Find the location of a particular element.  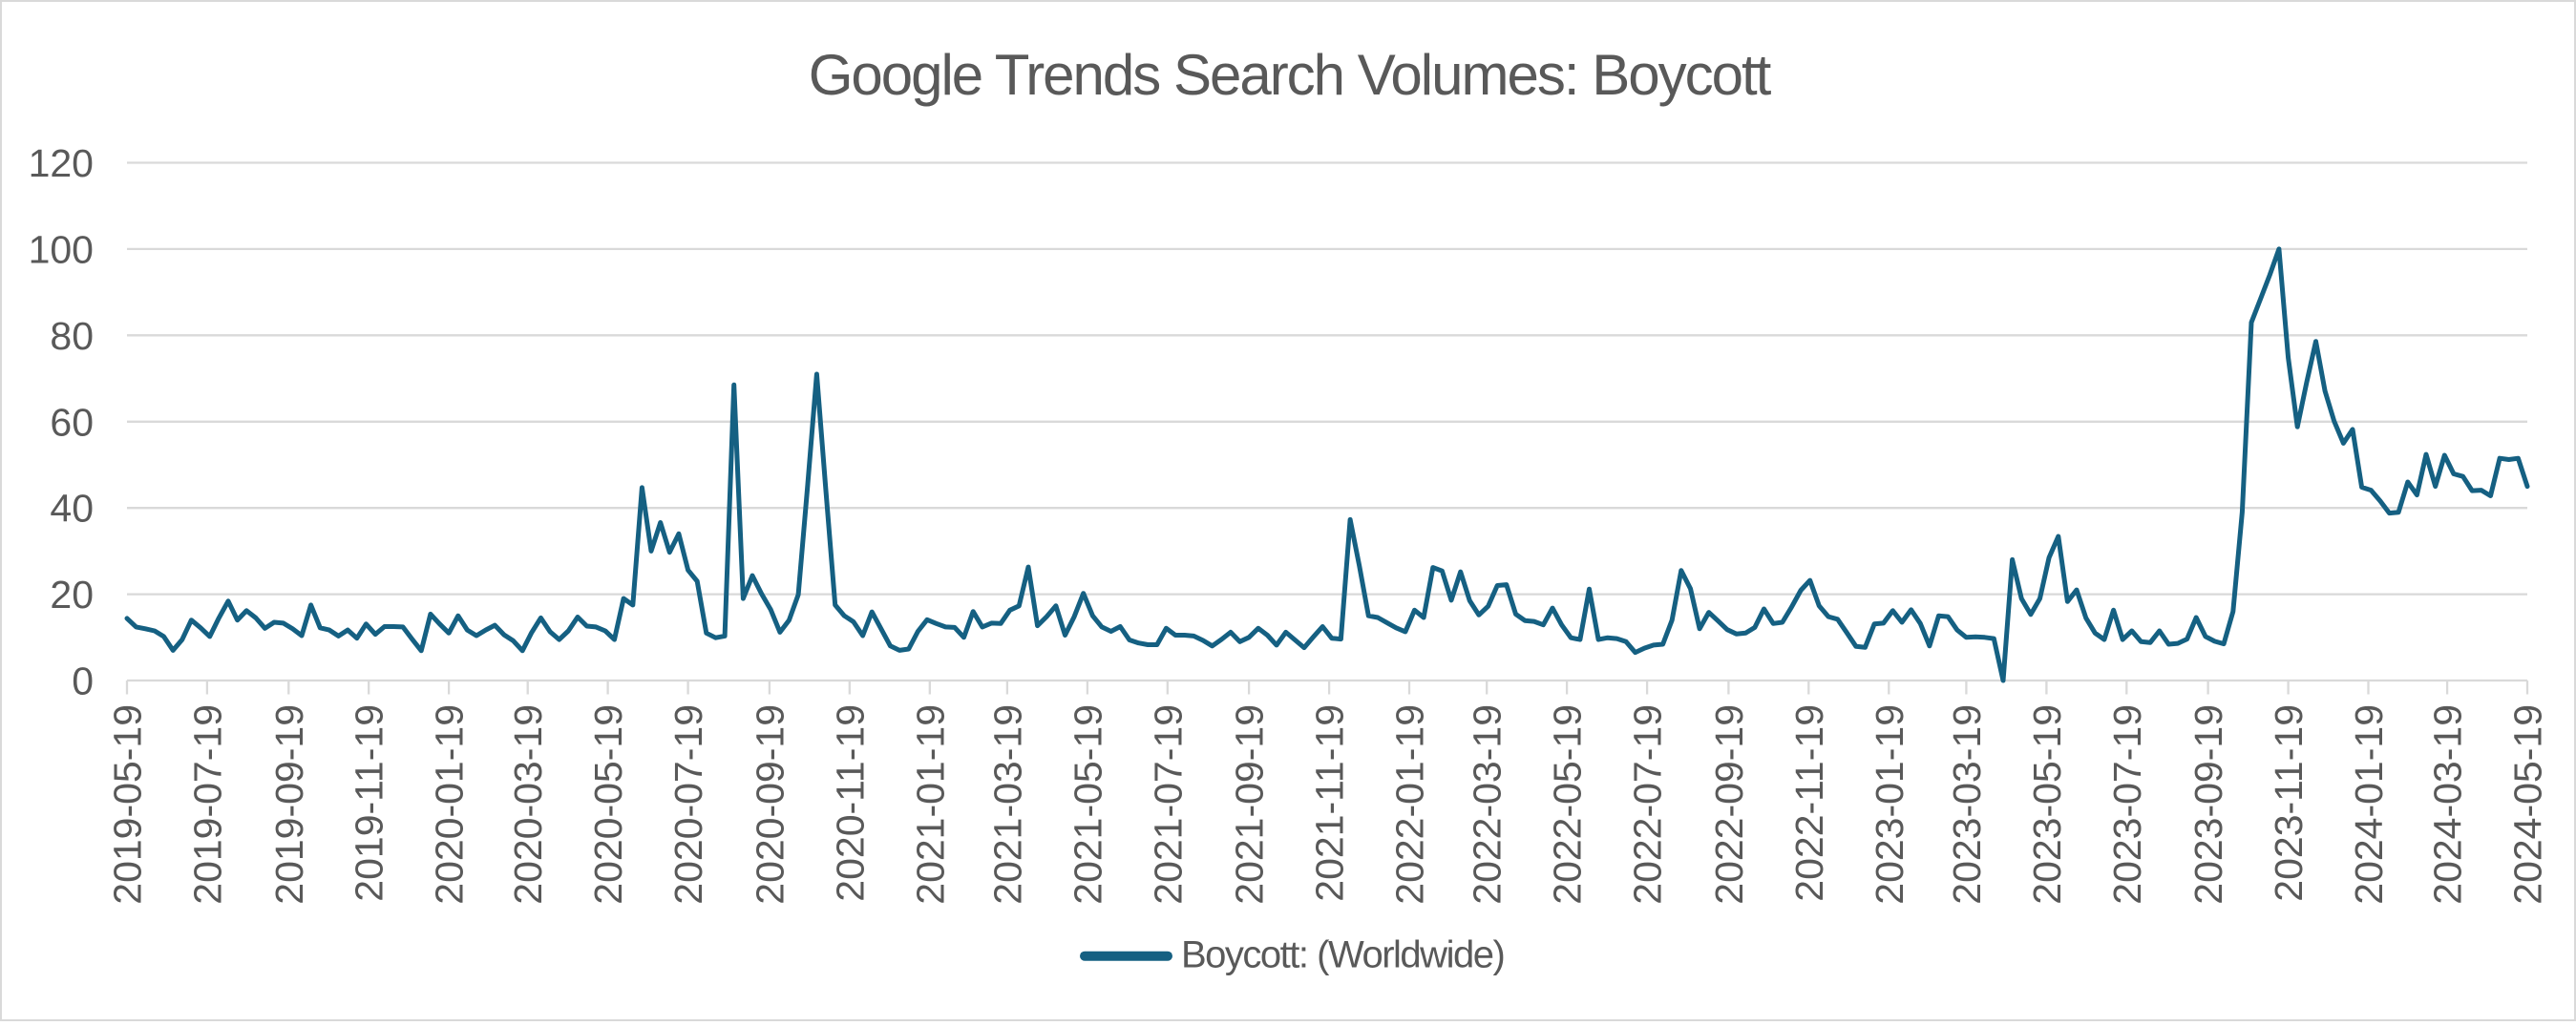

svg-text: 2022-11-19 is located at coordinates (1809, 803).